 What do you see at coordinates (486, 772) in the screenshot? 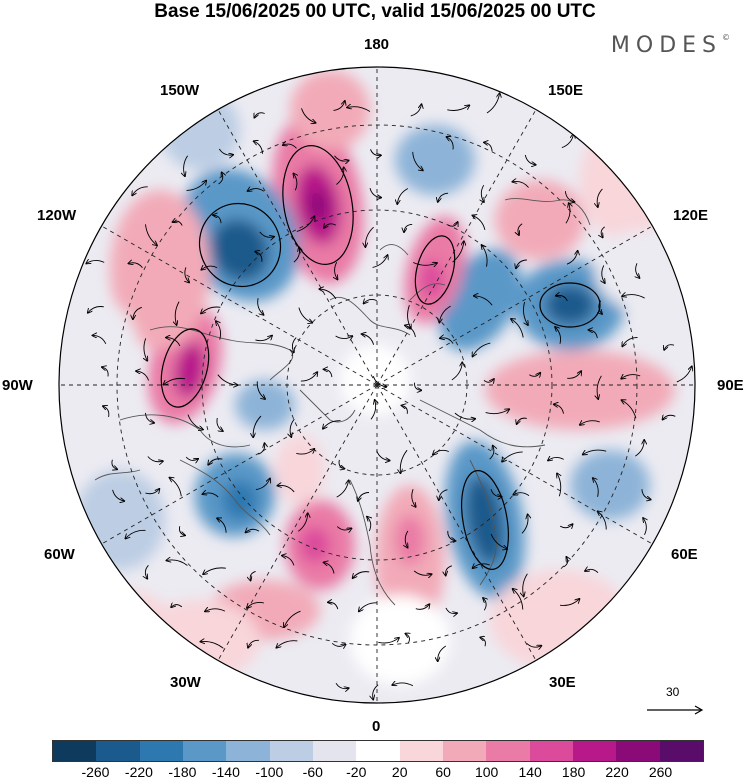
I see `colorbar-tick-label: 100` at bounding box center [486, 772].